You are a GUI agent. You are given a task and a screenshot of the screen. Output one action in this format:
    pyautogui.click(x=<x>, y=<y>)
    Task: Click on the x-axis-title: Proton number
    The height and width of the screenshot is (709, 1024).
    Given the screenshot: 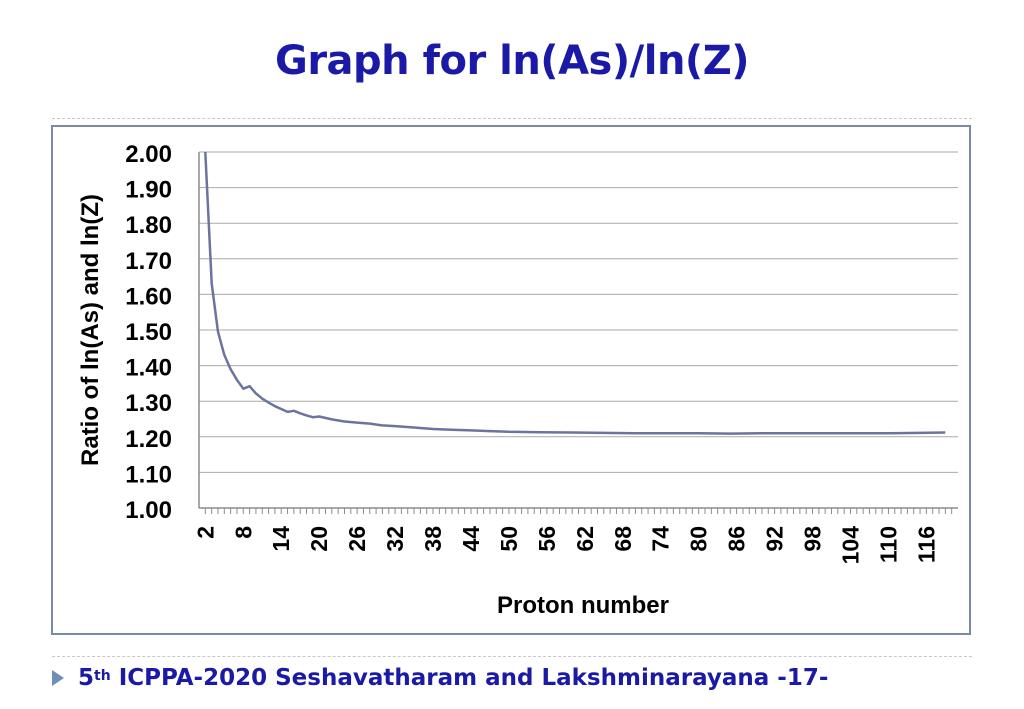 What is the action you would take?
    pyautogui.click(x=583, y=605)
    